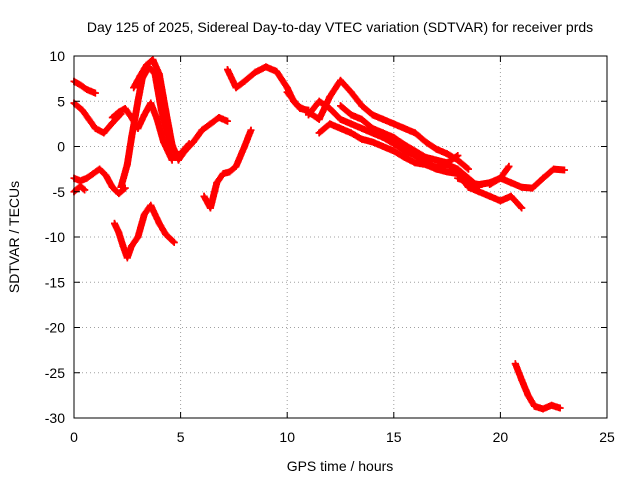 This screenshot has height=480, width=640. I want to click on y-tick-label: -20, so click(55, 328).